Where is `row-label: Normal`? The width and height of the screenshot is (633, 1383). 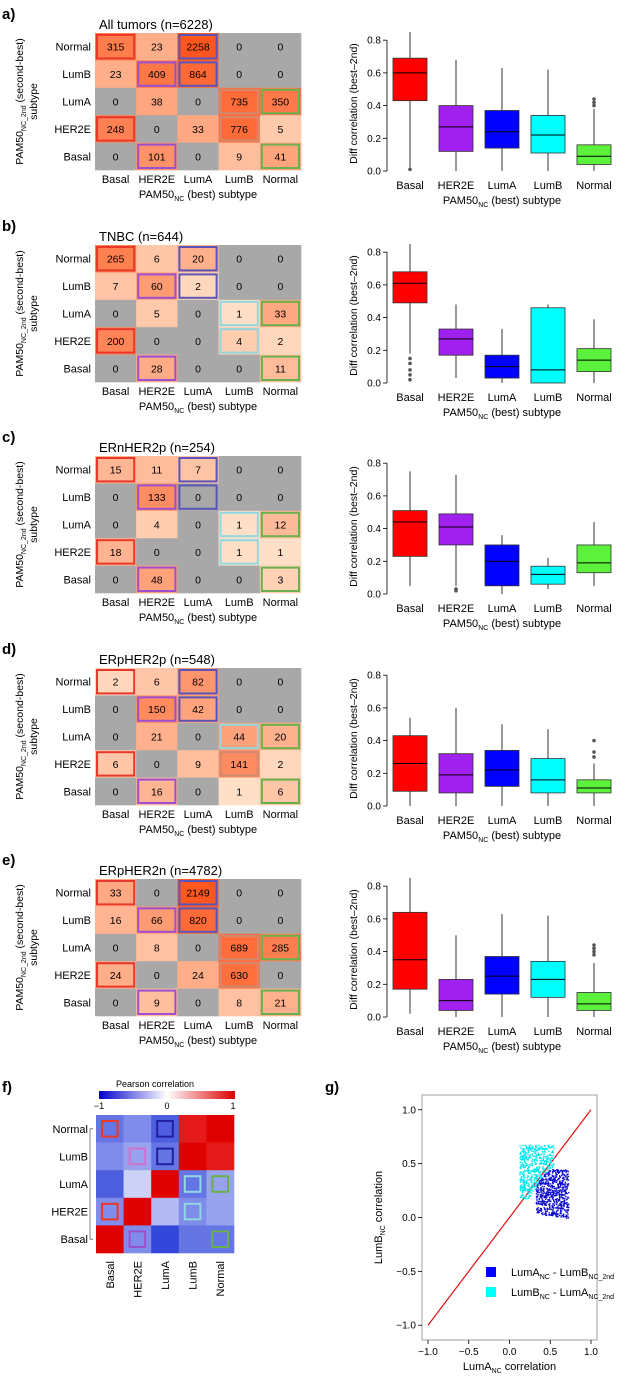 row-label: Normal is located at coordinates (70, 1130).